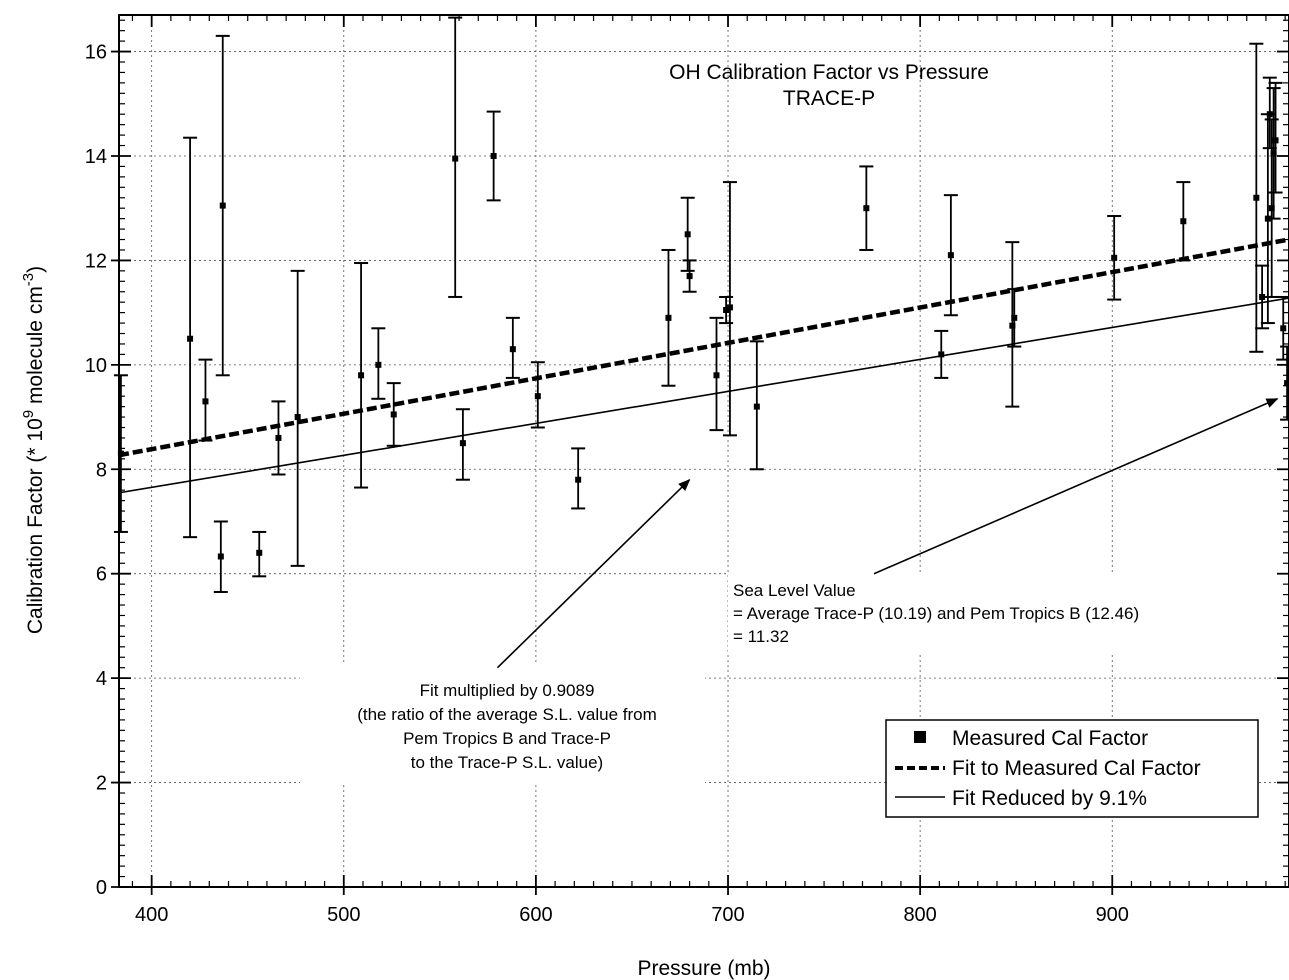 The height and width of the screenshot is (980, 1289). Describe the element at coordinates (829, 72) in the screenshot. I see `chart-title: OH Calibration Factor vs Pressure` at that location.